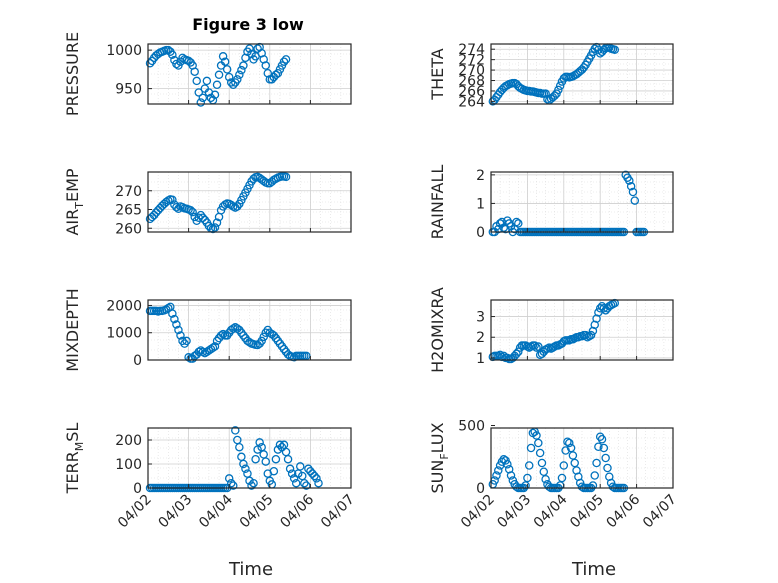 The width and height of the screenshot is (778, 583). What do you see at coordinates (554, 331) in the screenshot?
I see `chart-5-series` at bounding box center [554, 331].